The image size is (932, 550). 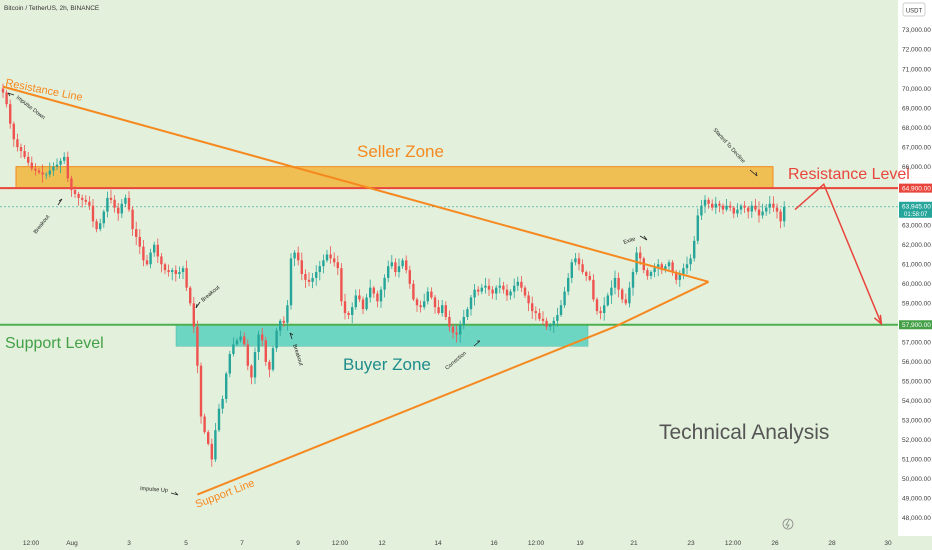 I want to click on y-tick-label: 72,000.00, so click(x=916, y=50).